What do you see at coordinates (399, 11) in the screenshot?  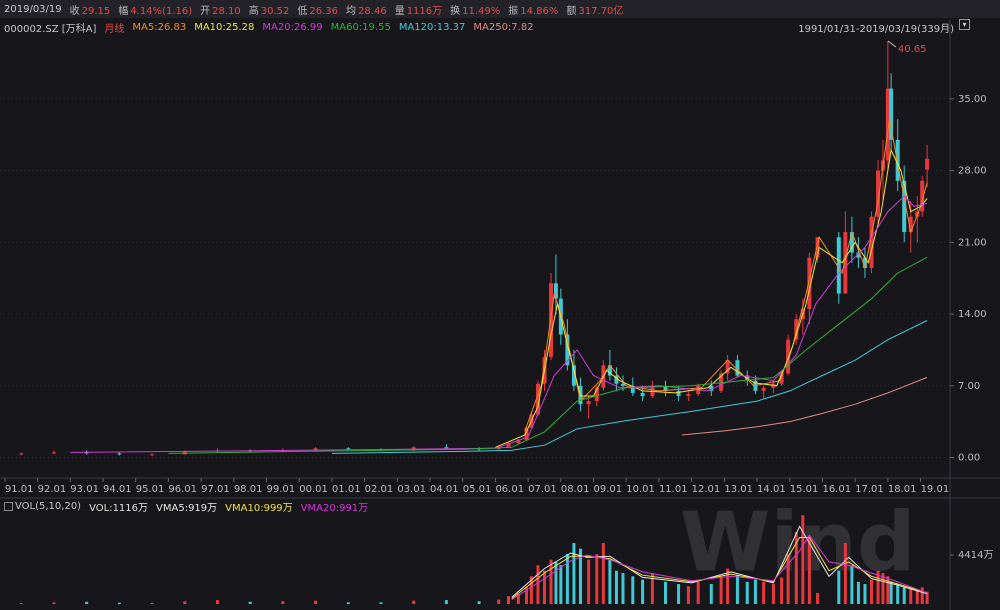 I see `field-label: 量` at bounding box center [399, 11].